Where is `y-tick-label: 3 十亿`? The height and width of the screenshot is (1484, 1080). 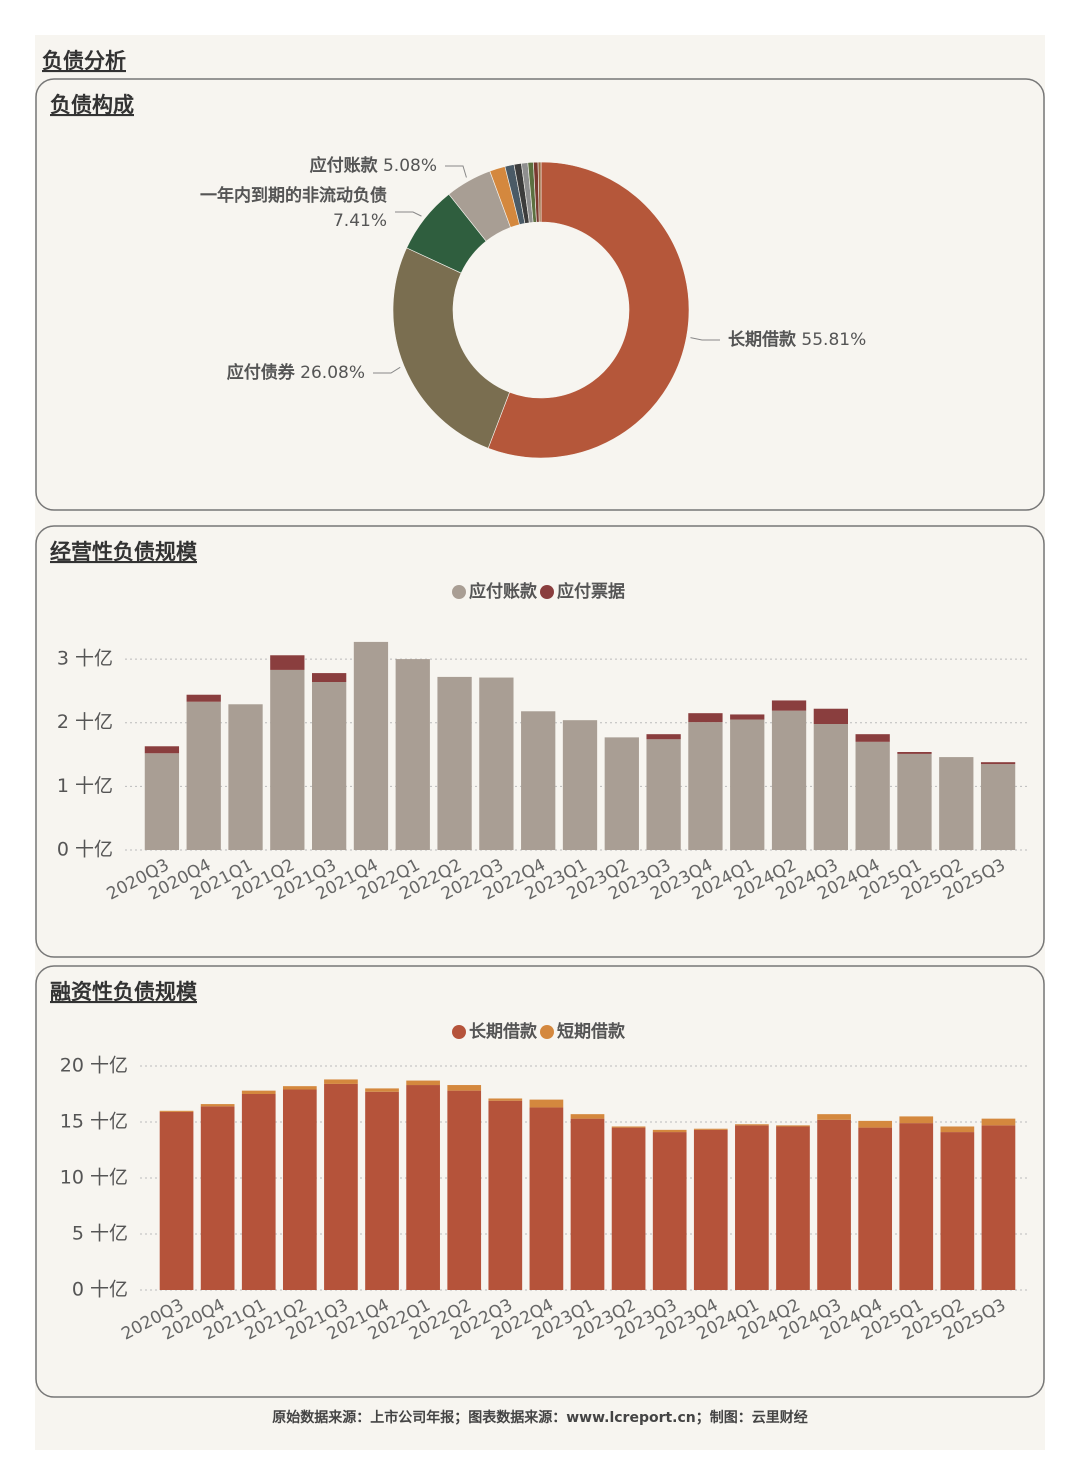
y-tick-label: 3 十亿 is located at coordinates (85, 659).